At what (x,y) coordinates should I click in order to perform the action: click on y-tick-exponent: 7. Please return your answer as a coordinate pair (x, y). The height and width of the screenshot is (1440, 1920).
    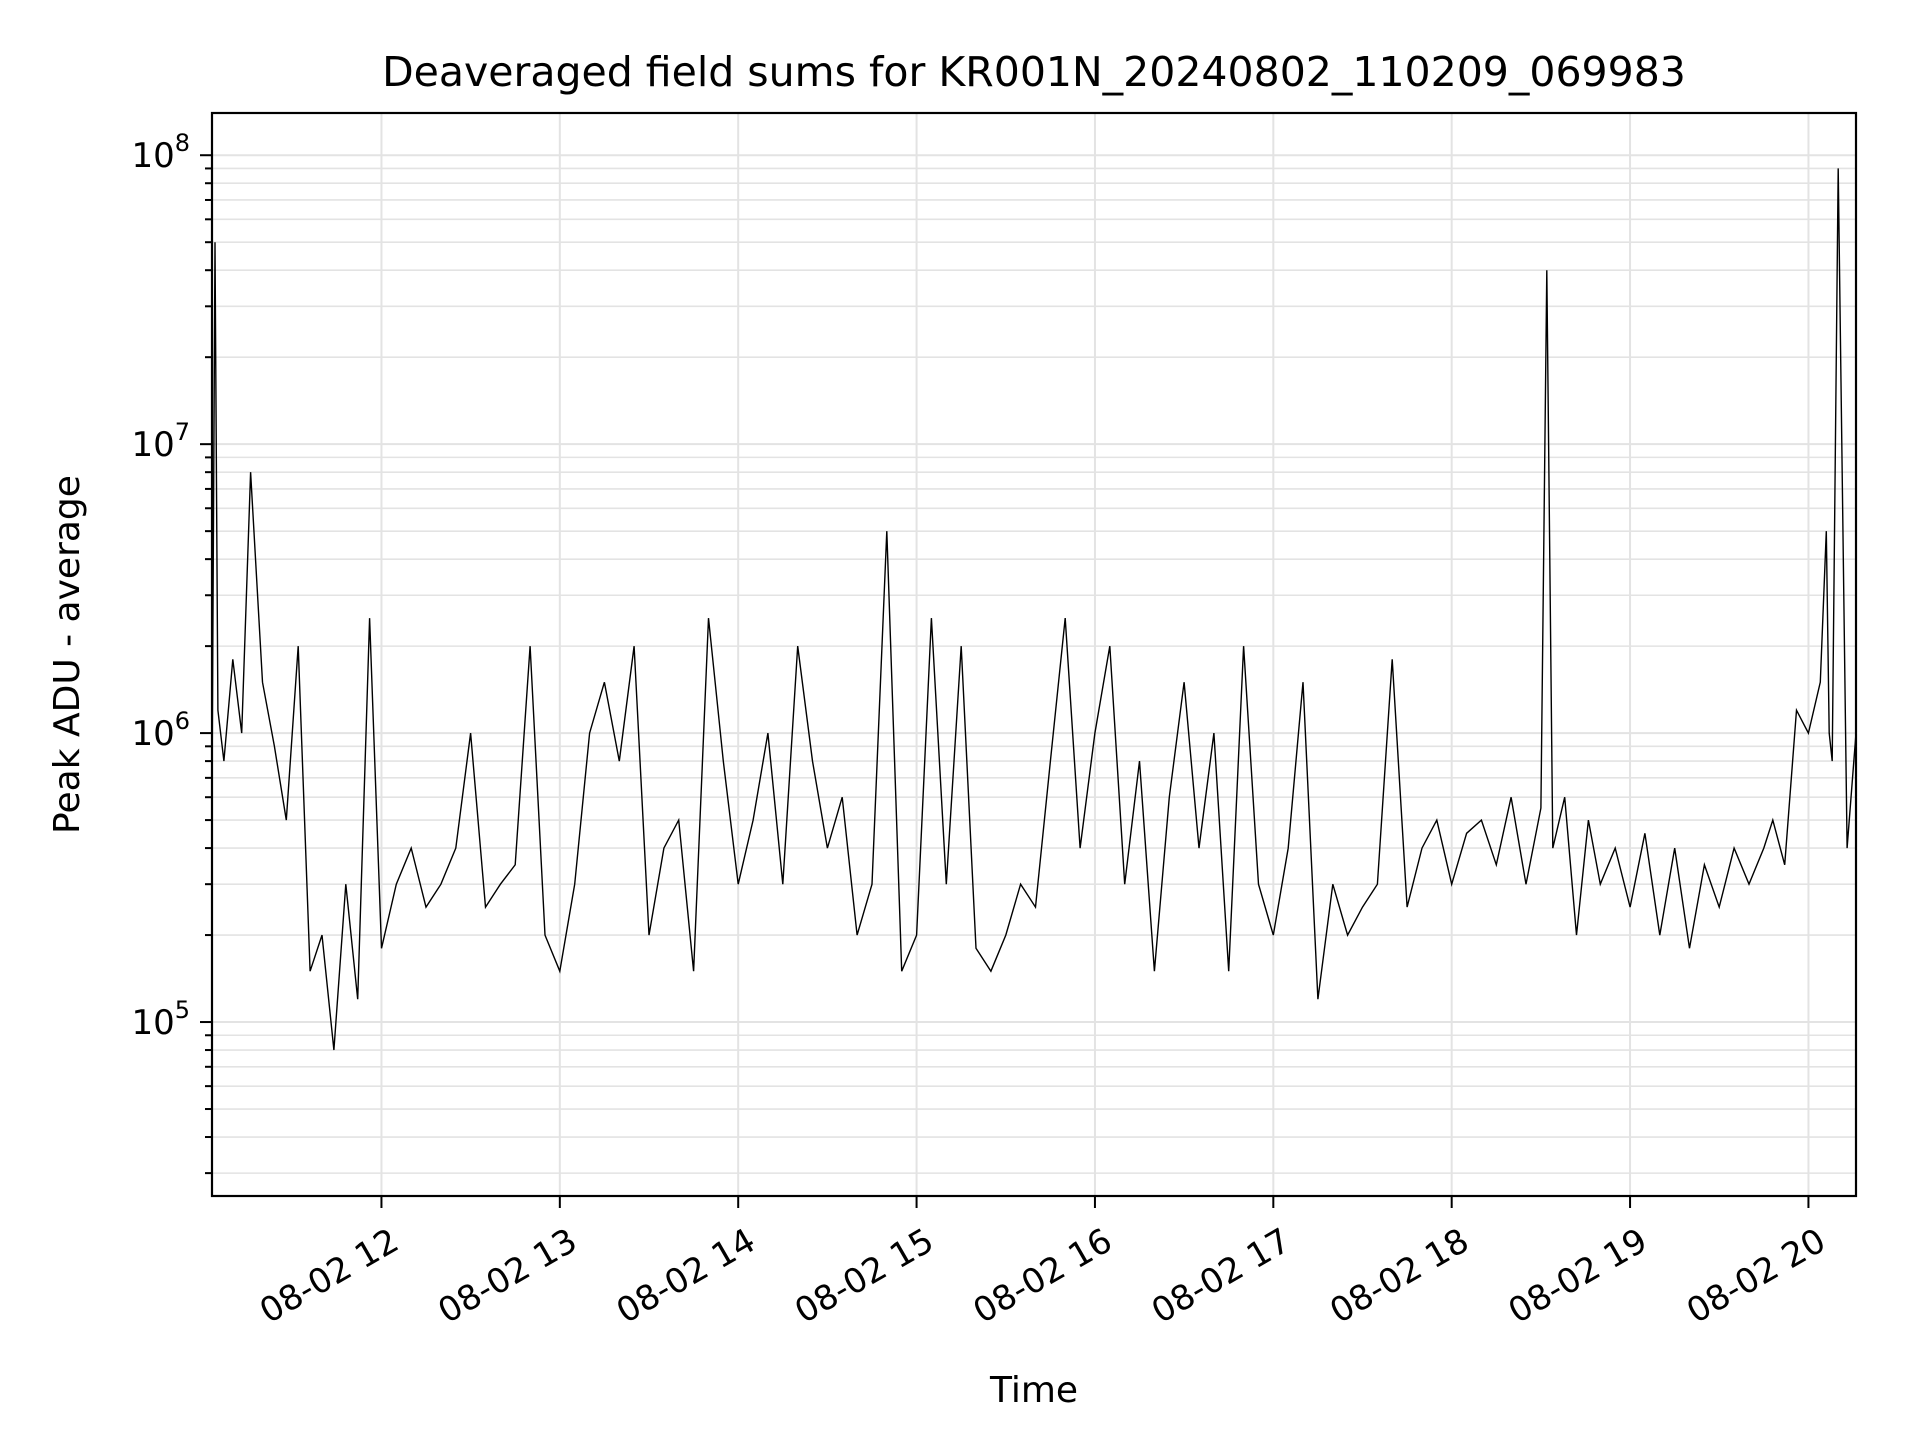
    Looking at the image, I should click on (182, 432).